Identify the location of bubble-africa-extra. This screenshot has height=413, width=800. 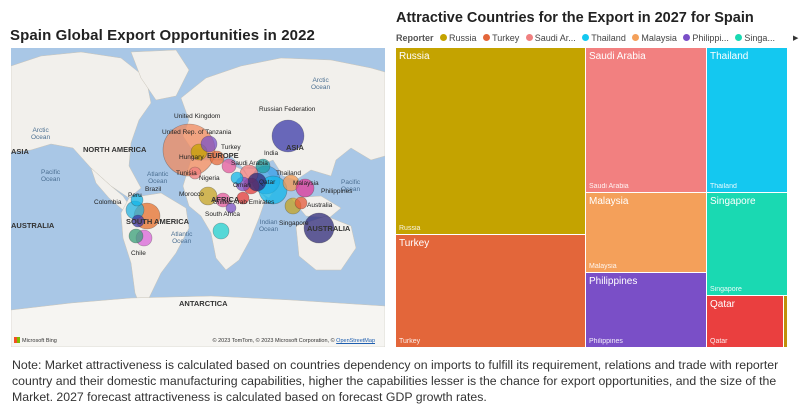
(243, 198).